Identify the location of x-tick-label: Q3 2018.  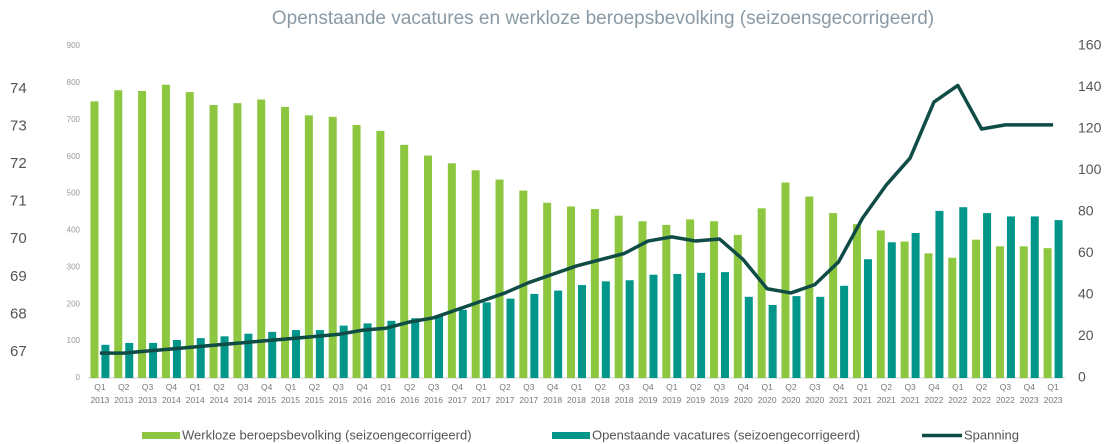
(624, 393).